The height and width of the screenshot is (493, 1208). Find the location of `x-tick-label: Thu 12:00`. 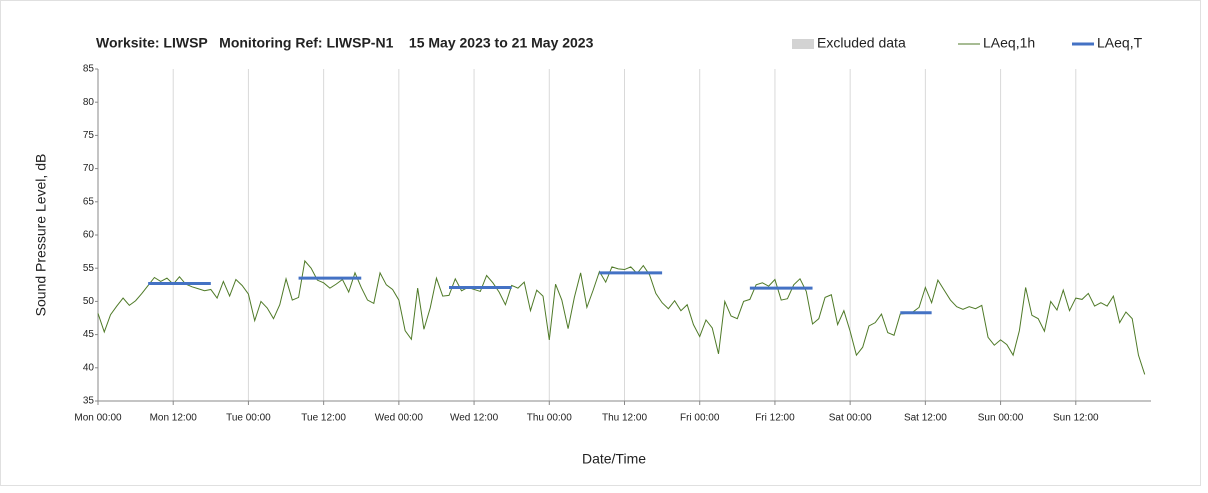

x-tick-label: Thu 12:00 is located at coordinates (624, 418).